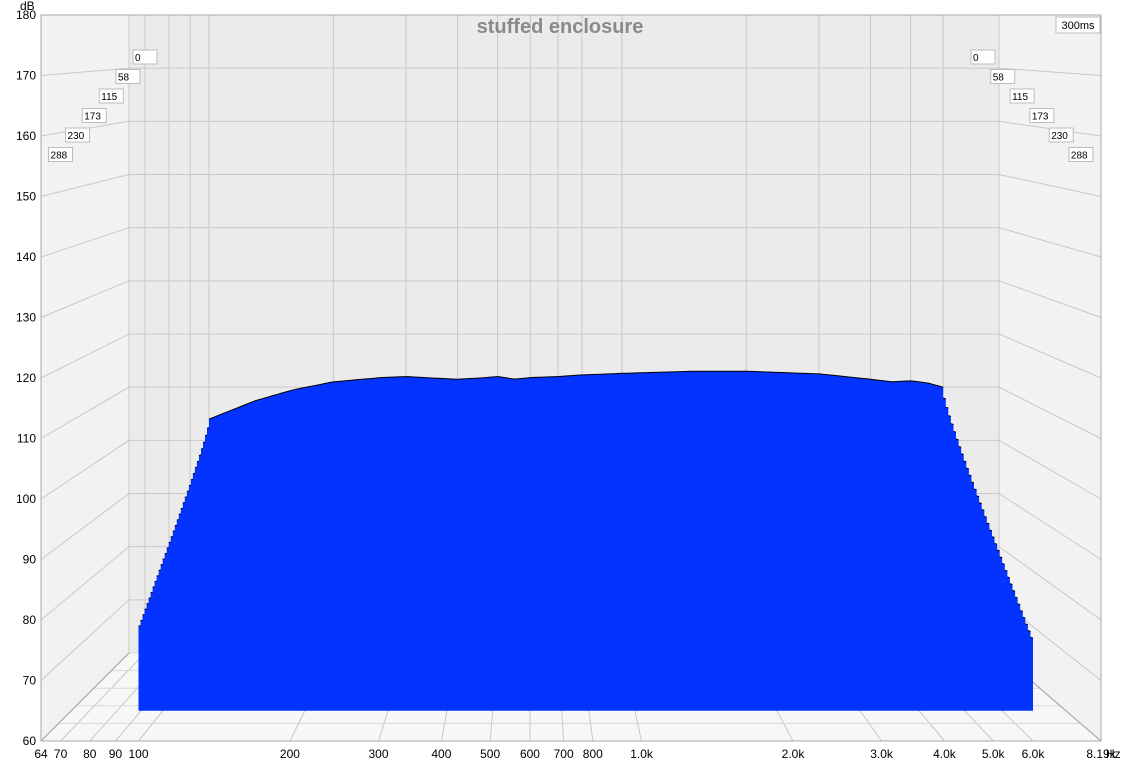  I want to click on time-label-left: 288, so click(61, 154).